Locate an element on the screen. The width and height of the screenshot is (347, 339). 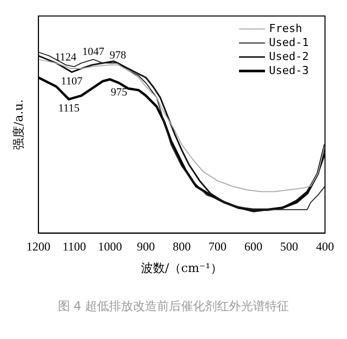
legend-label: Used-3 is located at coordinates (289, 70).